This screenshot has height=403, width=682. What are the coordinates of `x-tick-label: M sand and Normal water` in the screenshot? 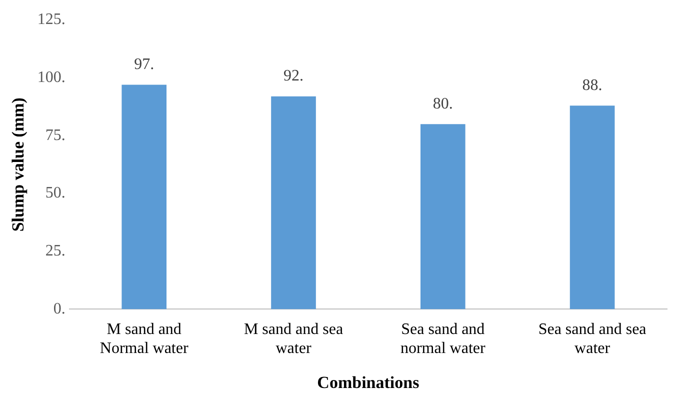 It's located at (144, 339).